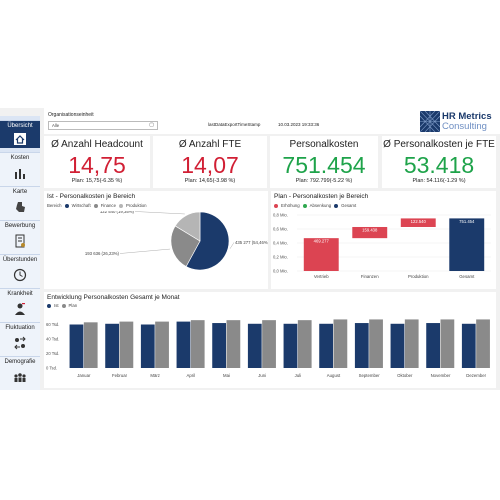 Image resolution: width=500 pixels, height=500 pixels. What do you see at coordinates (56, 125) in the screenshot?
I see `org-filter-value: Alle` at bounding box center [56, 125].